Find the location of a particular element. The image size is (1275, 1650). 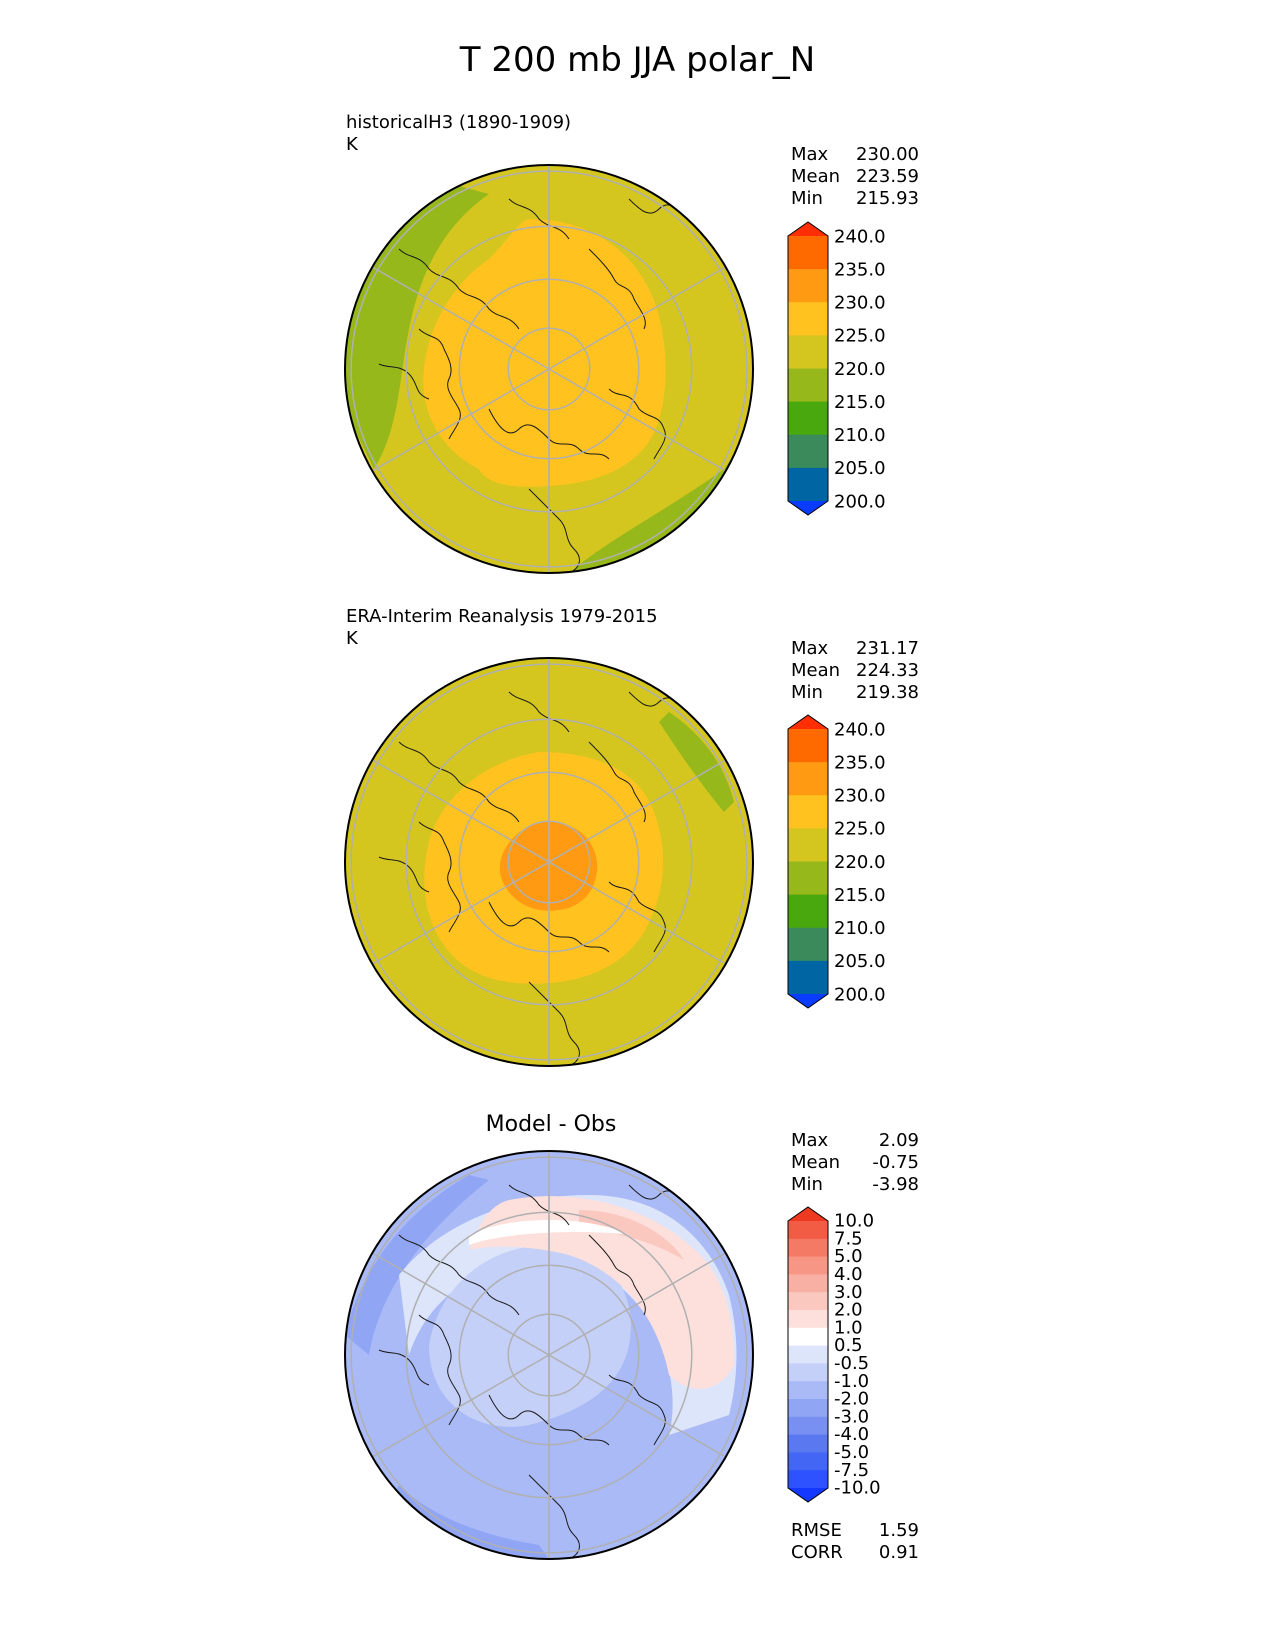

map-2-field is located at coordinates (549, 862).